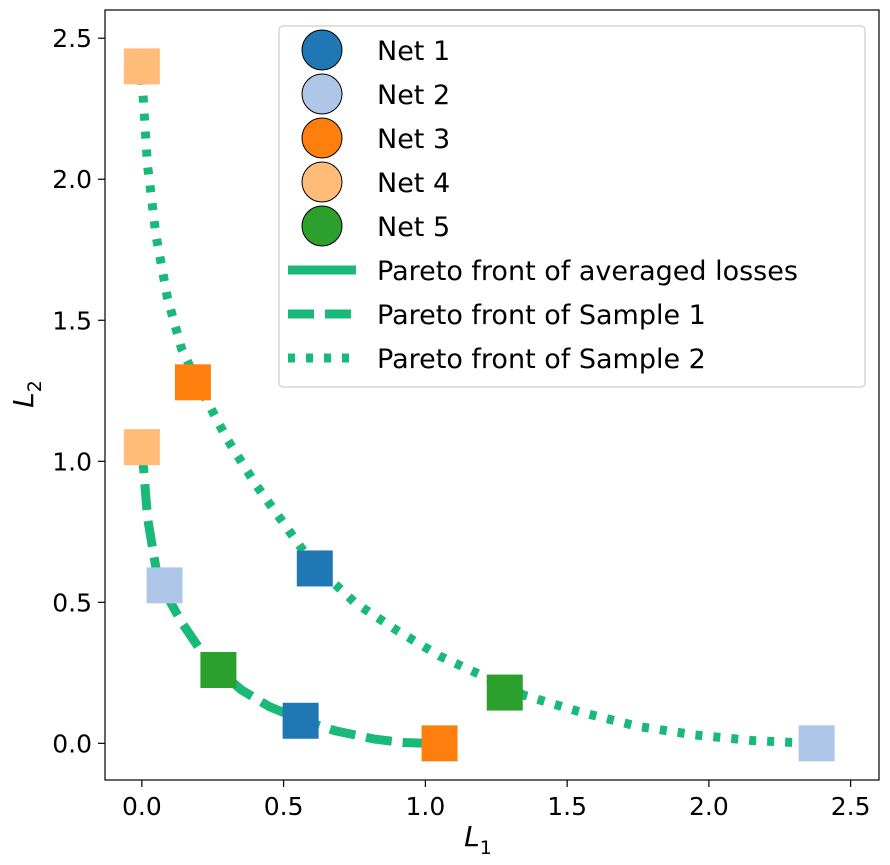 The width and height of the screenshot is (890, 865). What do you see at coordinates (72, 743) in the screenshot?
I see `y-tick-label: 0.0` at bounding box center [72, 743].